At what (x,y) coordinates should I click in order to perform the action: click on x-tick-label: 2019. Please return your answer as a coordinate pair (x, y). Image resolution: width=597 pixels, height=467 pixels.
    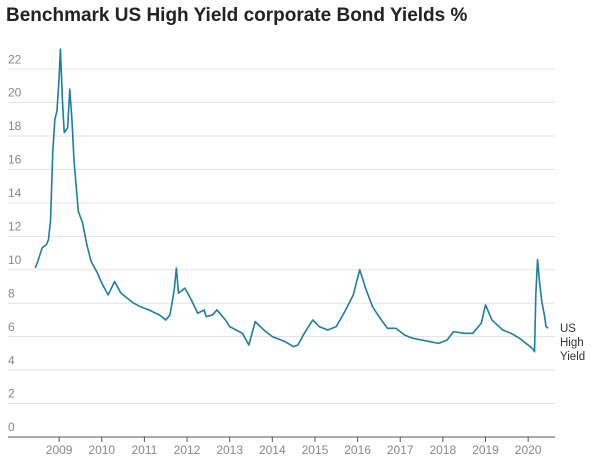
    Looking at the image, I should click on (485, 450).